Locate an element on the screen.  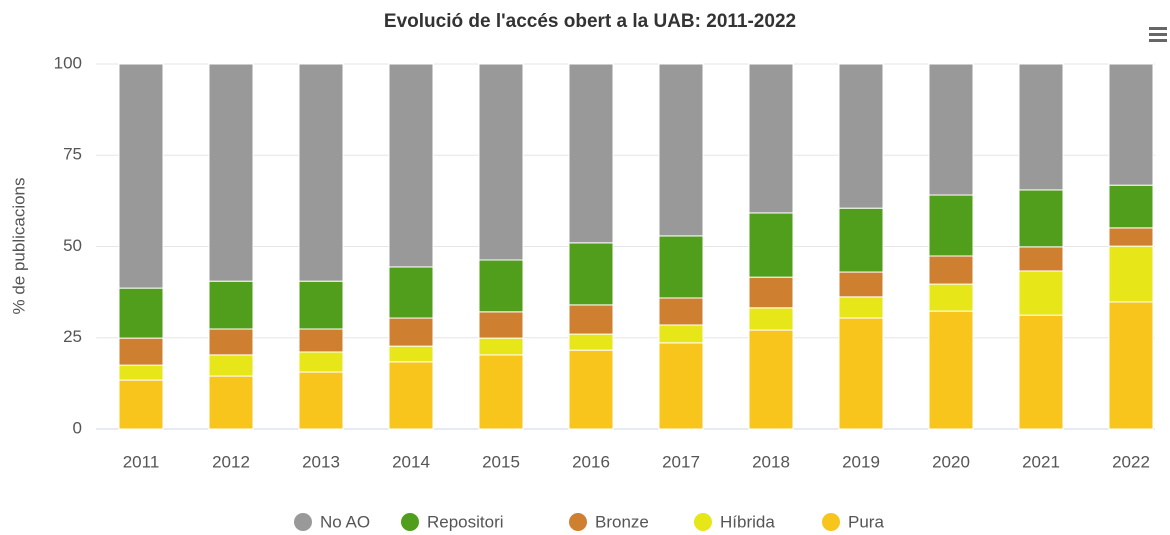
x-tick-label: 2013 is located at coordinates (321, 461).